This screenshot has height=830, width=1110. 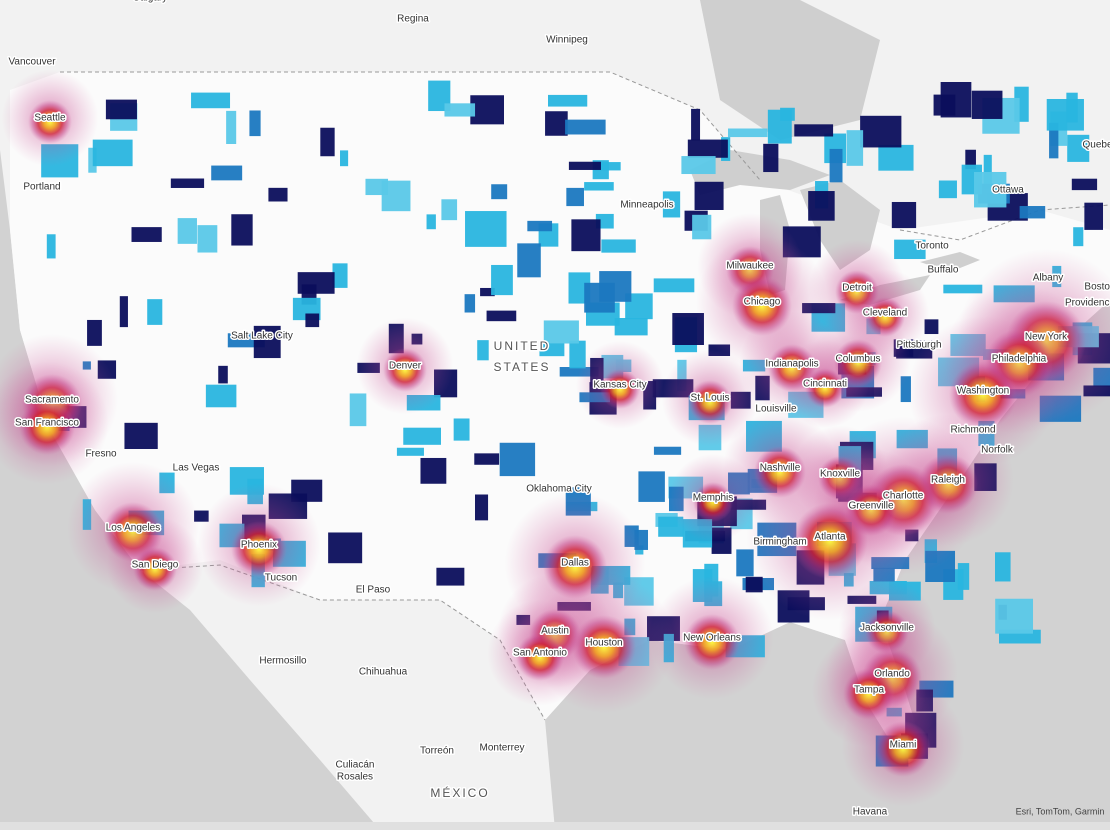 What do you see at coordinates (501, 748) in the screenshot?
I see `place-label: Monterrey` at bounding box center [501, 748].